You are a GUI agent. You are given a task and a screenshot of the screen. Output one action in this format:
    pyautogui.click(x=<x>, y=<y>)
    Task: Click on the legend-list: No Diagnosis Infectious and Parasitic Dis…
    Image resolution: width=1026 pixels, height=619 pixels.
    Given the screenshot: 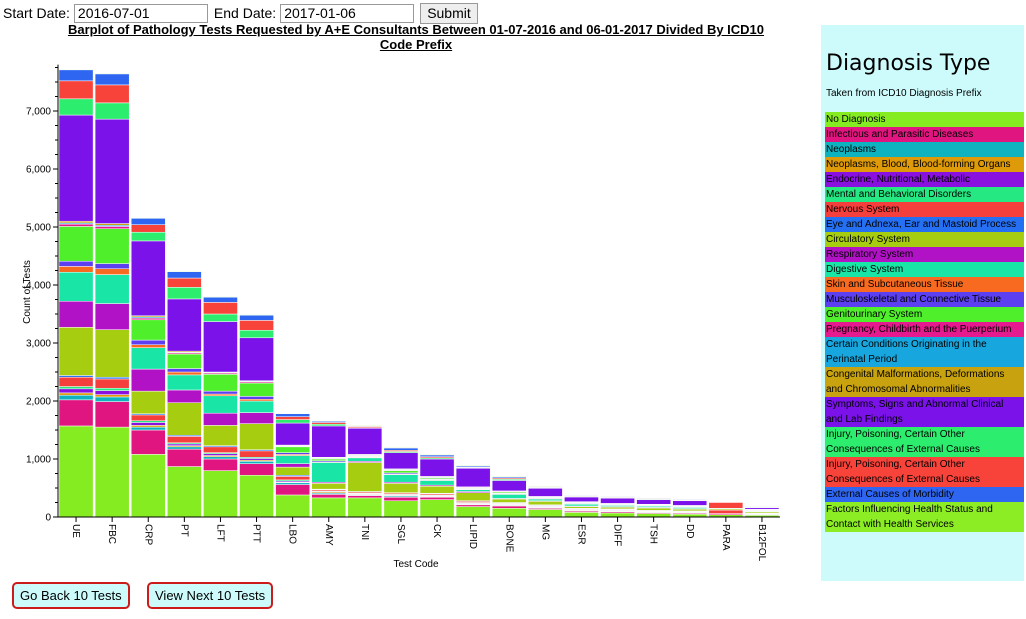 What is the action you would take?
    pyautogui.click(x=924, y=322)
    